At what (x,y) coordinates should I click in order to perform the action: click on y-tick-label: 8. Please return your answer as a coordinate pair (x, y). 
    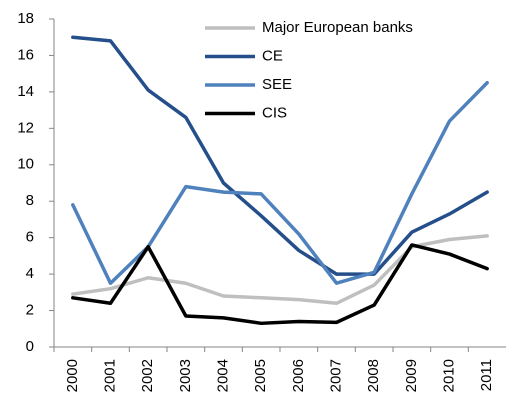
    Looking at the image, I should click on (30, 200).